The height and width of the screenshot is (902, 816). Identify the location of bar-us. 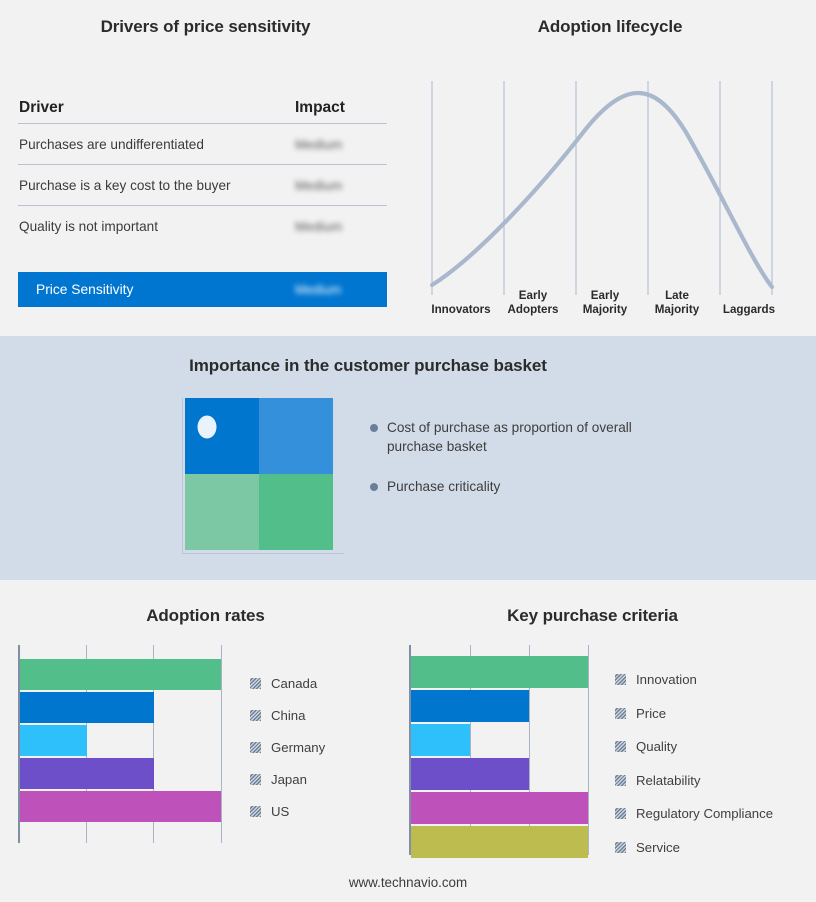
(120, 806).